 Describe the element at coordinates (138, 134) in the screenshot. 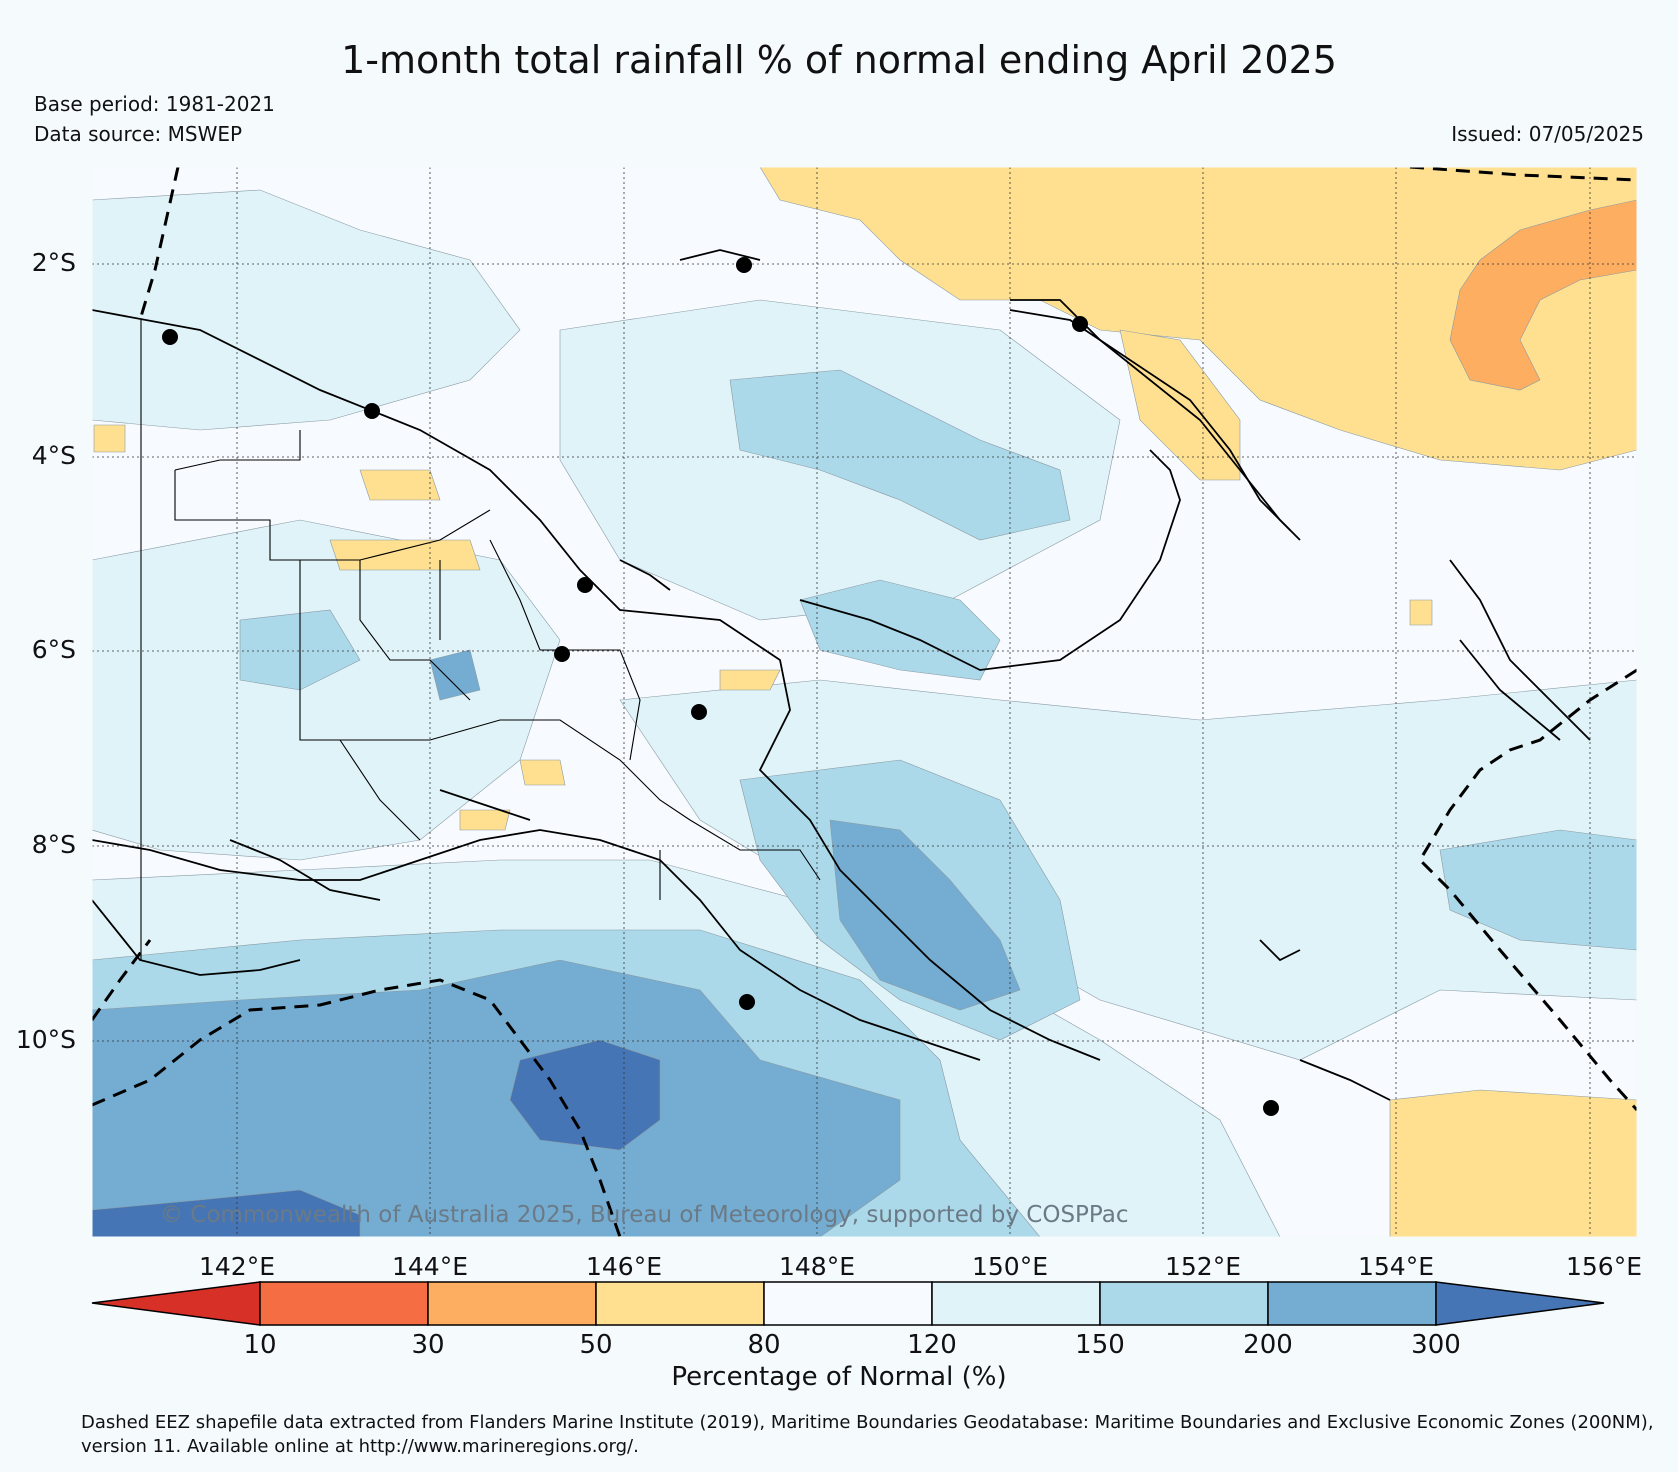

I see `data-source: Data source: MSWEP` at that location.